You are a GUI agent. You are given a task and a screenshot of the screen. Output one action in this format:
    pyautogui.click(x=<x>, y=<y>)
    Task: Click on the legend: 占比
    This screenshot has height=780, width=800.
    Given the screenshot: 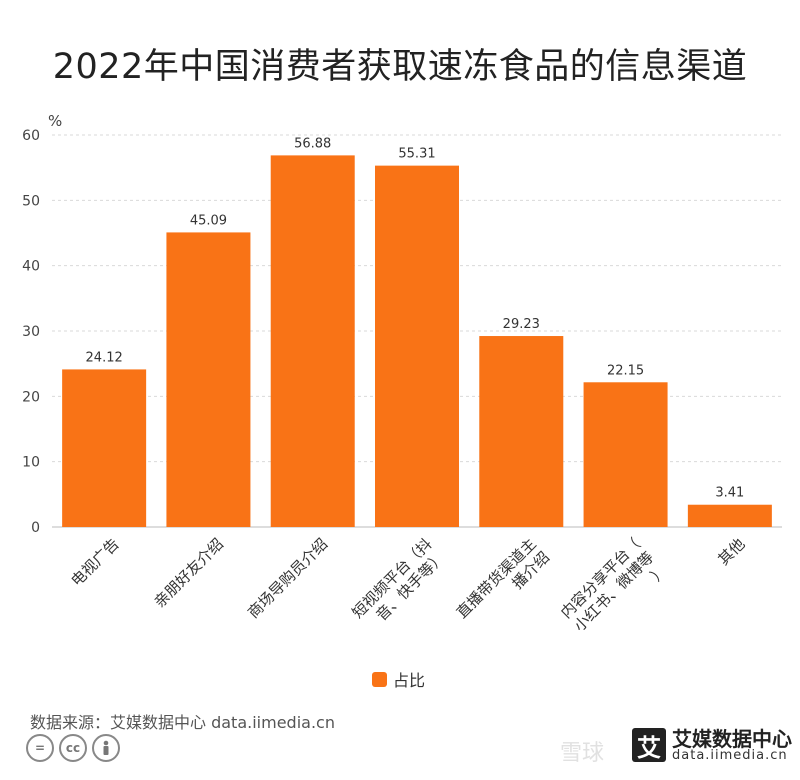 What is the action you would take?
    pyautogui.click(x=398, y=679)
    